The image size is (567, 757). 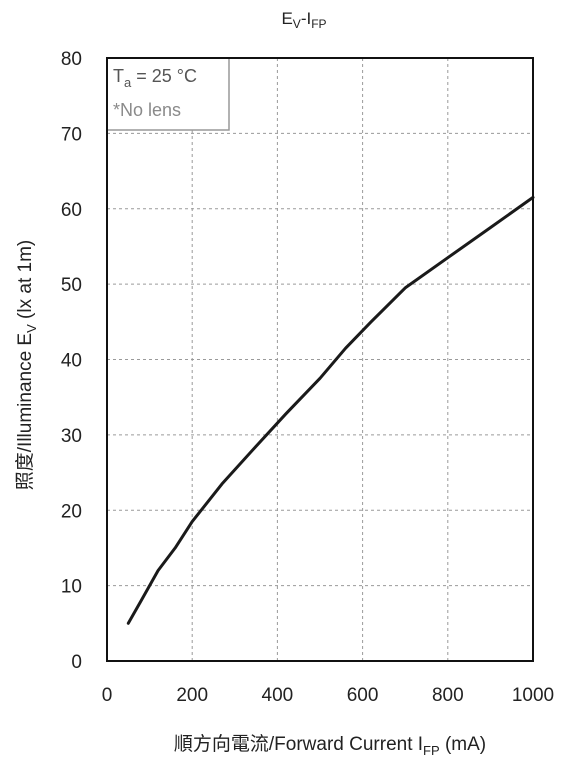 What do you see at coordinates (278, 695) in the screenshot?
I see `x-tick-label: 400` at bounding box center [278, 695].